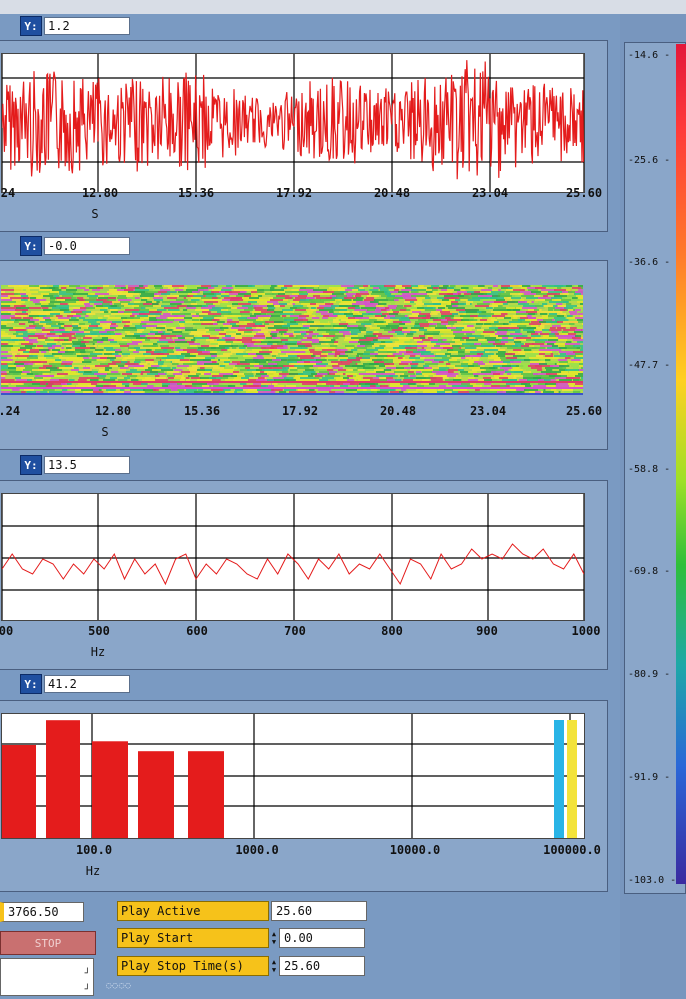 The width and height of the screenshot is (686, 999). I want to click on y-cursor-field-2: Y: -0.0, so click(75, 246).